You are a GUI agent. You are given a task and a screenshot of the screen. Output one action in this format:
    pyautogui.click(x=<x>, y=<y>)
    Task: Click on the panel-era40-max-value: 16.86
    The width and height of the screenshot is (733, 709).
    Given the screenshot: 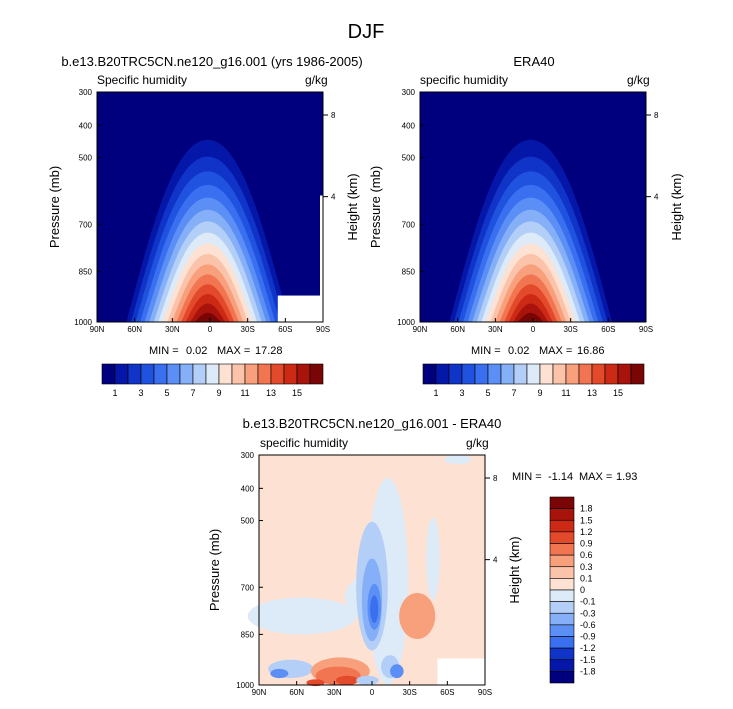 What is the action you would take?
    pyautogui.click(x=591, y=351)
    